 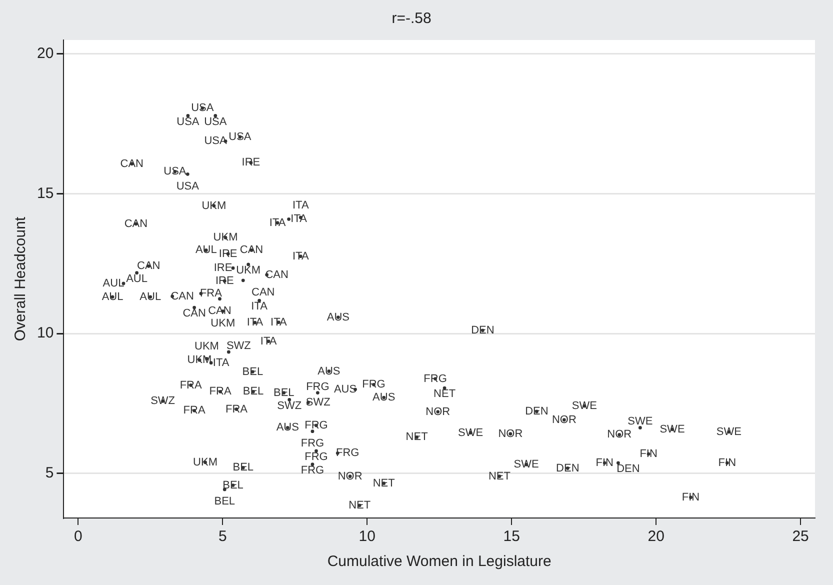 I want to click on x-tick-label: 25, so click(x=800, y=537).